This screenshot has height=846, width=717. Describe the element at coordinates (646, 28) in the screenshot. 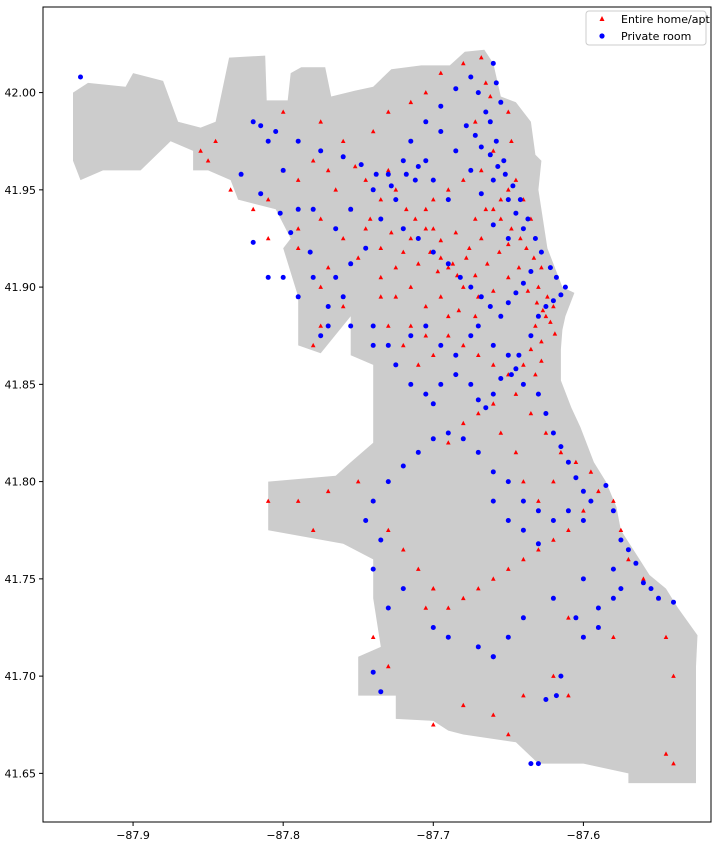

I see `legend-box` at that location.